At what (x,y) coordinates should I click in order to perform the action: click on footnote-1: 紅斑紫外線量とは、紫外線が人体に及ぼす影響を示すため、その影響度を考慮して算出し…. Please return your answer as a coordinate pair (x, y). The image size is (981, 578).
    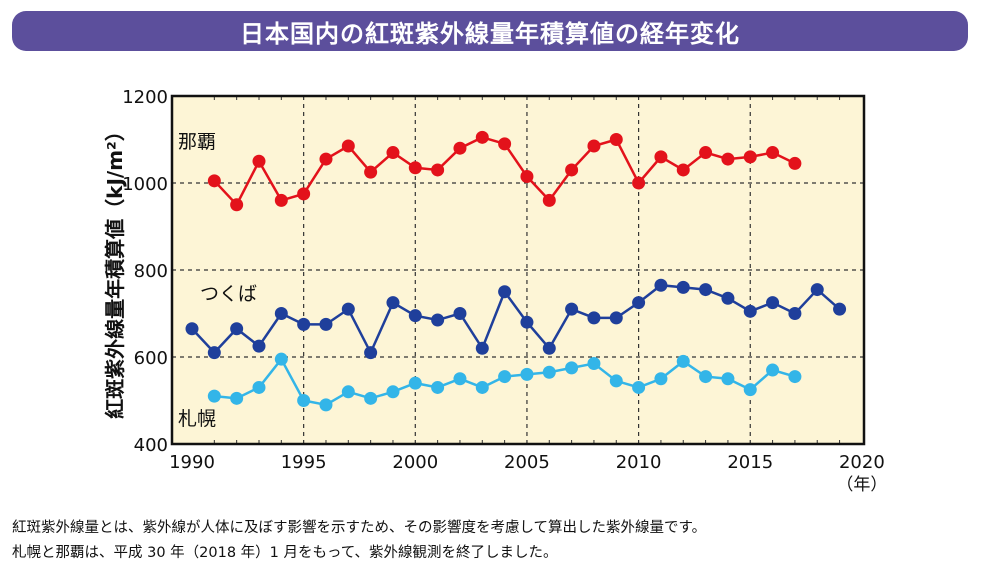
    Looking at the image, I should click on (359, 528).